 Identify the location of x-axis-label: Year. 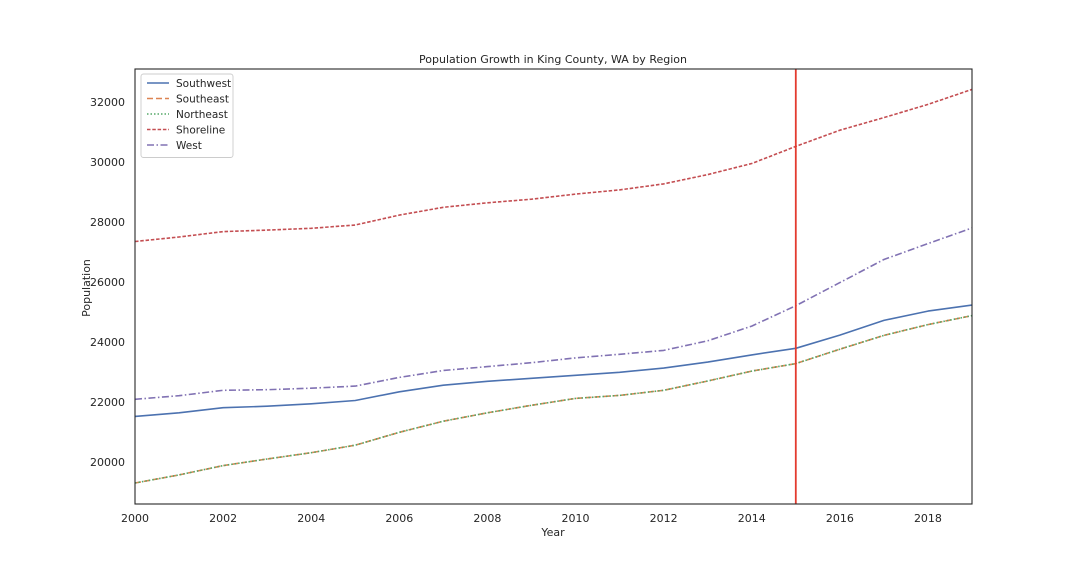
(552, 532).